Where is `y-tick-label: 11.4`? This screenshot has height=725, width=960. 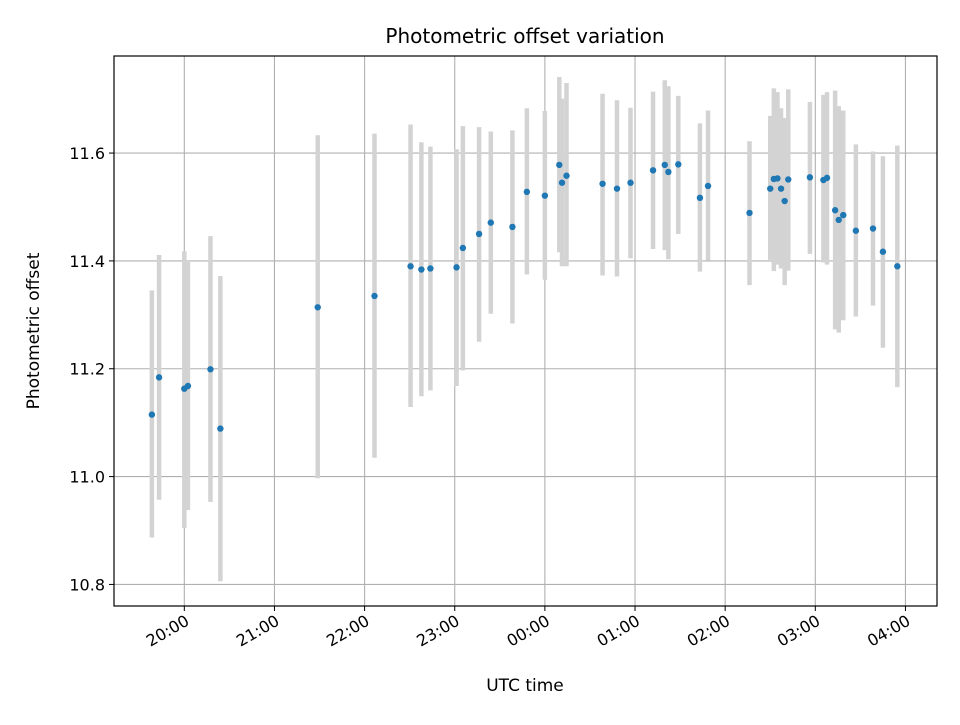
y-tick-label: 11.4 is located at coordinates (87, 261).